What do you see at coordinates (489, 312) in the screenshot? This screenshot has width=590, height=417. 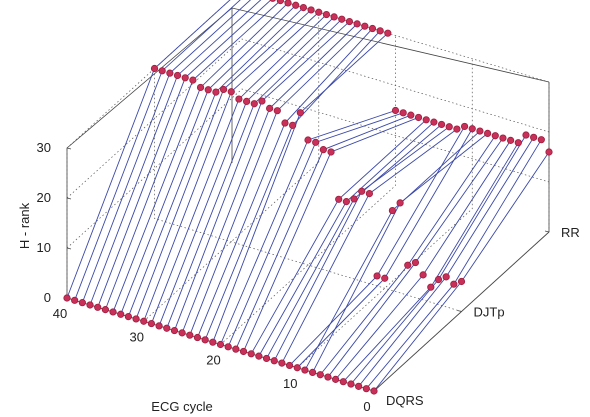 I see `y-tick-label: DJTp` at bounding box center [489, 312].